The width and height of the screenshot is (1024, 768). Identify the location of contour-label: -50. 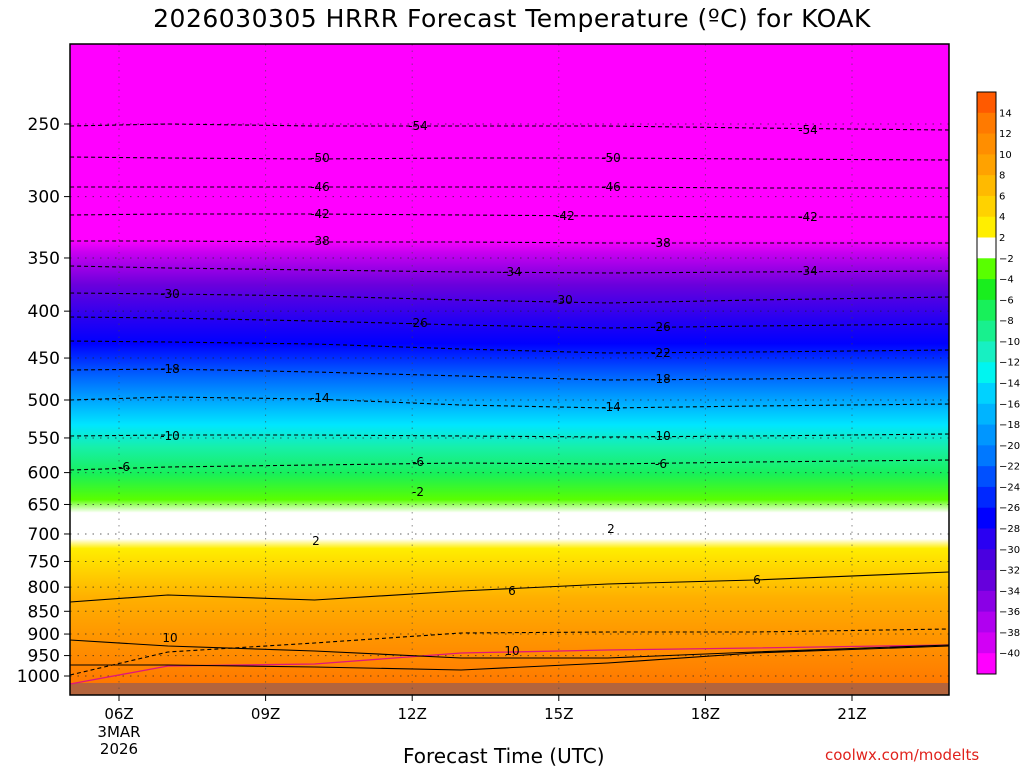
(320, 158).